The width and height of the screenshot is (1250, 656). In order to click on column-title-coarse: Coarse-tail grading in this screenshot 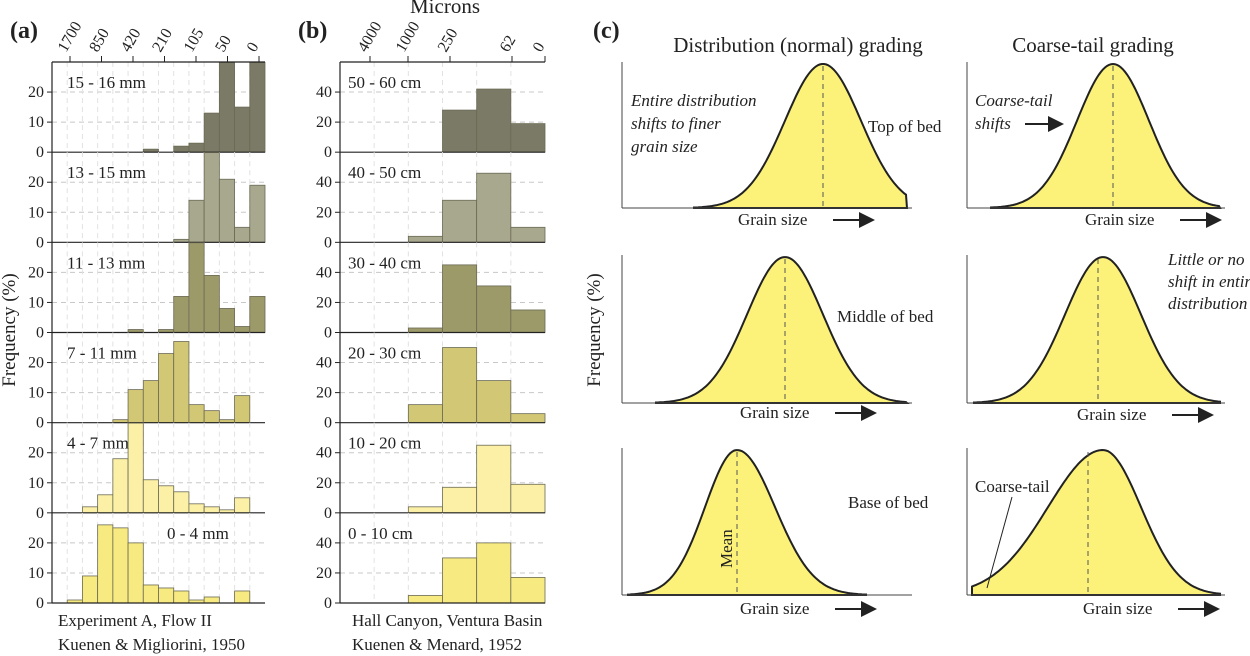, I will do `click(1093, 45)`.